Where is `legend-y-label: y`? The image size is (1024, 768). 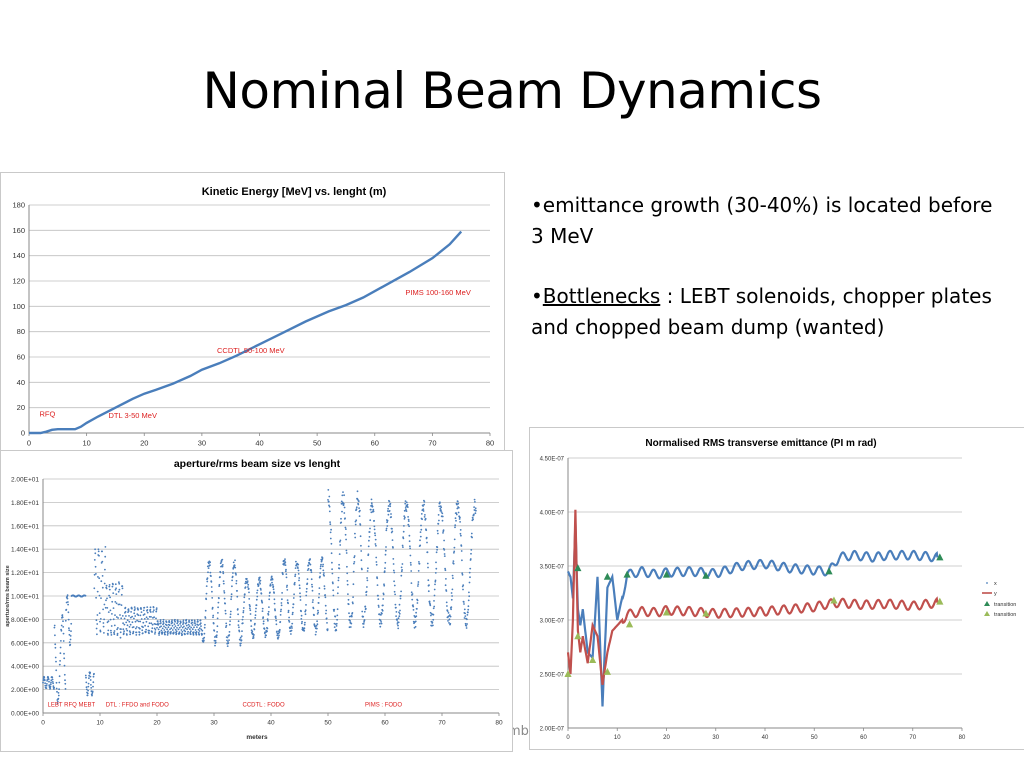 legend-y-label: y is located at coordinates (995, 594).